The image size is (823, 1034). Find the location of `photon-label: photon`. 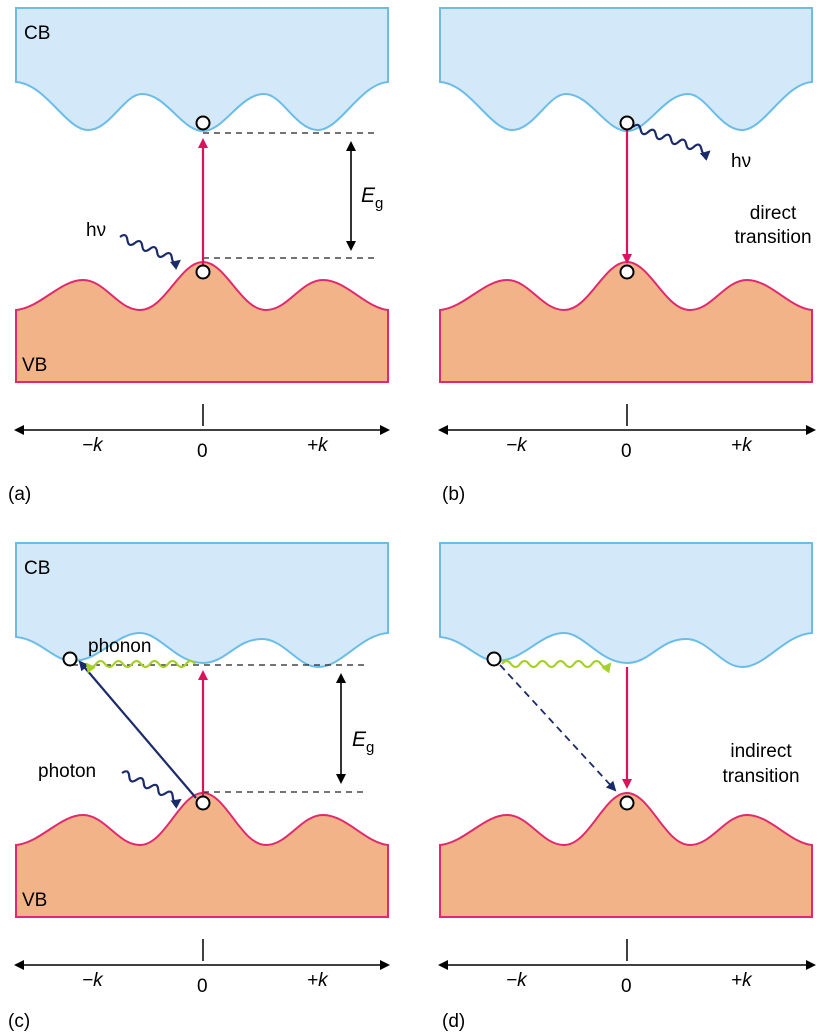

photon-label: photon is located at coordinates (67, 771).